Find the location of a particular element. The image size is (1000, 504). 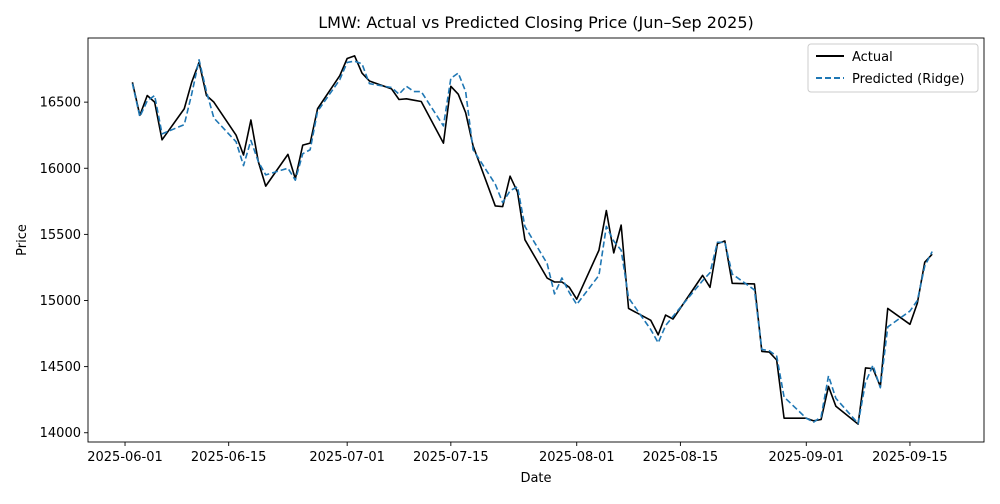

y-axis-label: Price is located at coordinates (22, 240).